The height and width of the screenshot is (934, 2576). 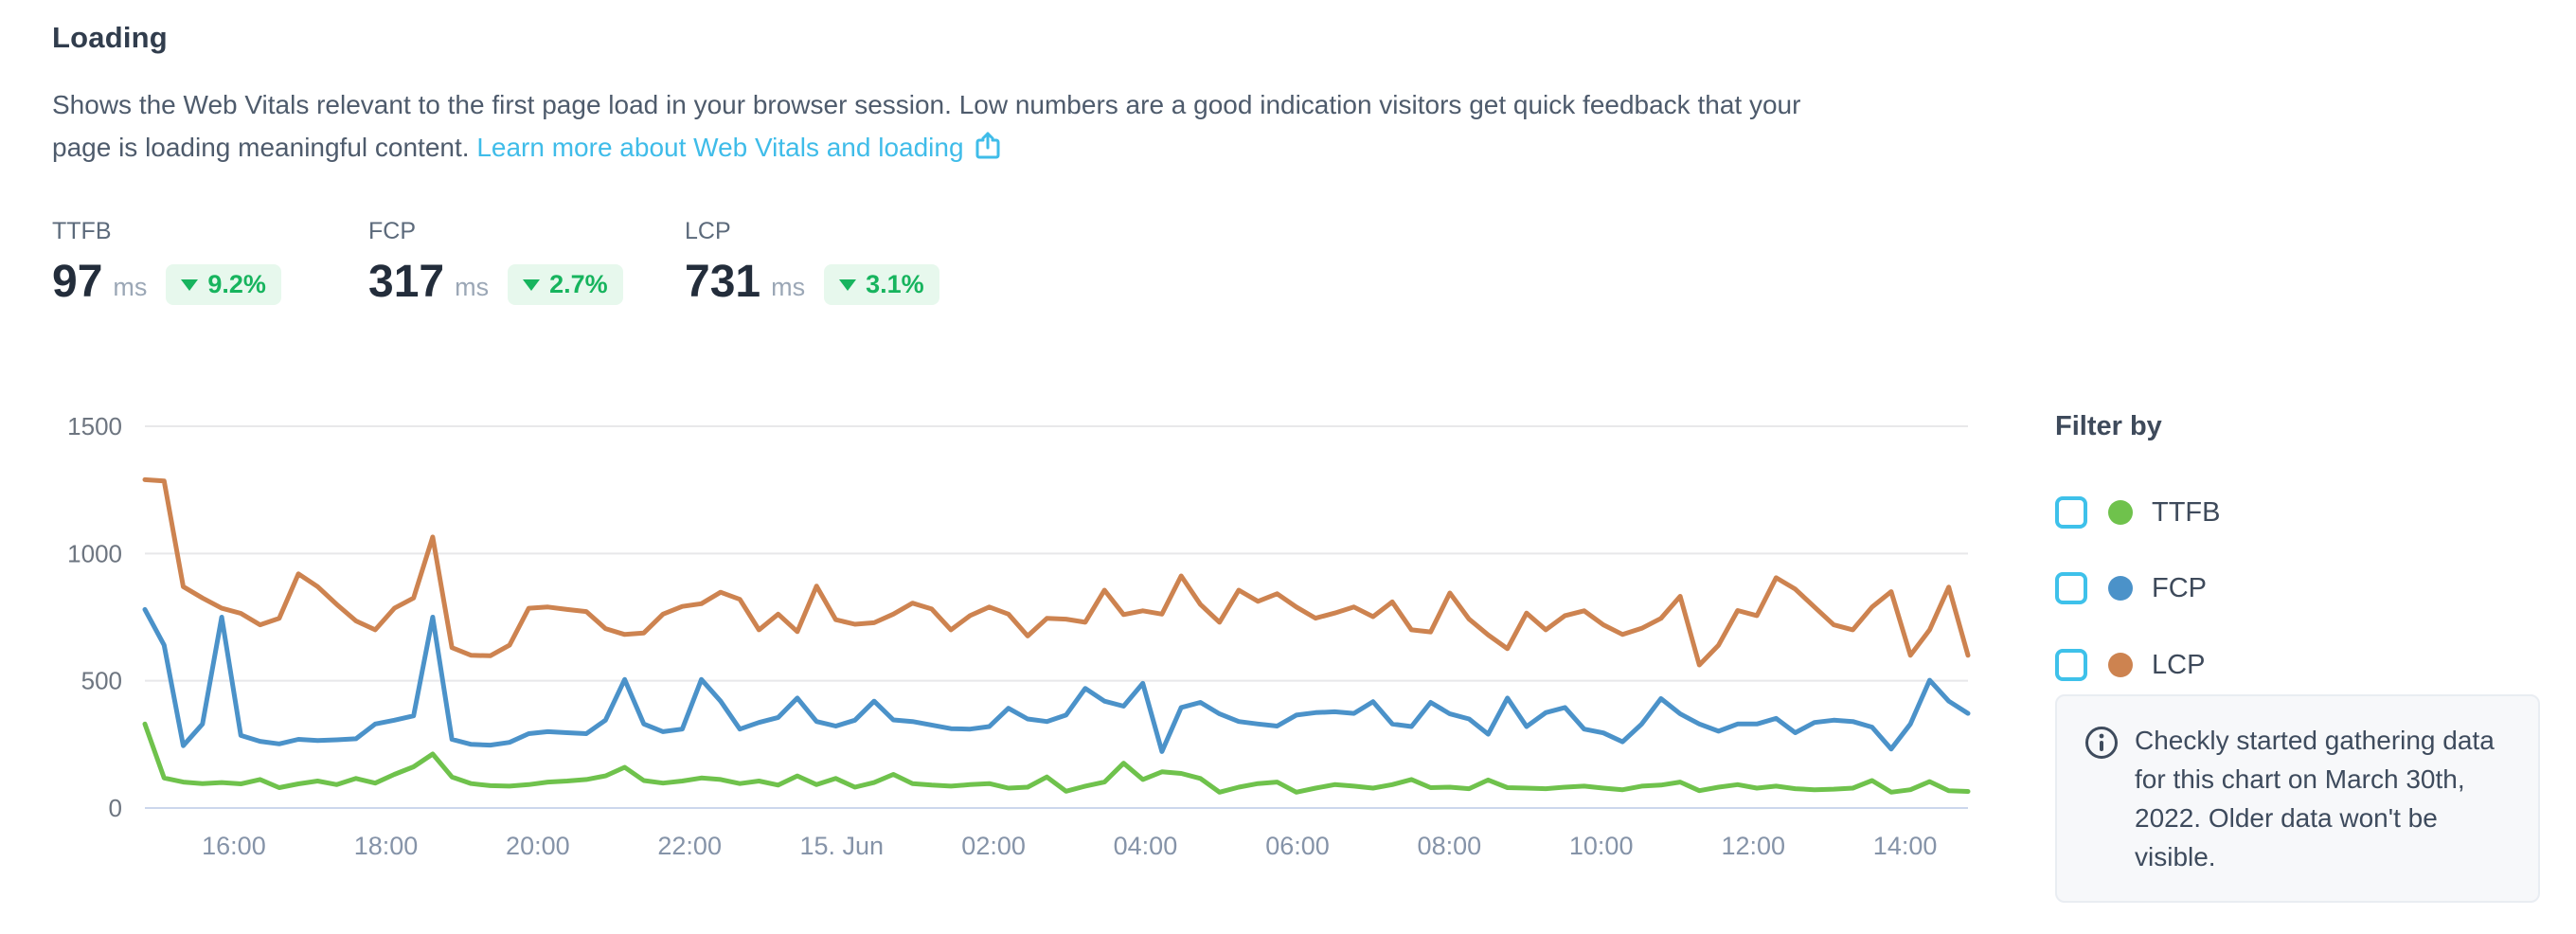 What do you see at coordinates (538, 846) in the screenshot?
I see `x-axis-tick: 20:00` at bounding box center [538, 846].